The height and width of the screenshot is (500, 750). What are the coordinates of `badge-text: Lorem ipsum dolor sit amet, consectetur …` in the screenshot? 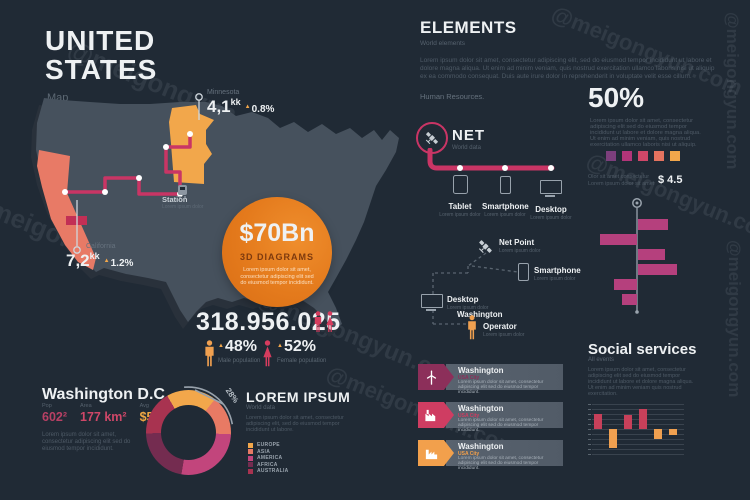 It's located at (277, 276).